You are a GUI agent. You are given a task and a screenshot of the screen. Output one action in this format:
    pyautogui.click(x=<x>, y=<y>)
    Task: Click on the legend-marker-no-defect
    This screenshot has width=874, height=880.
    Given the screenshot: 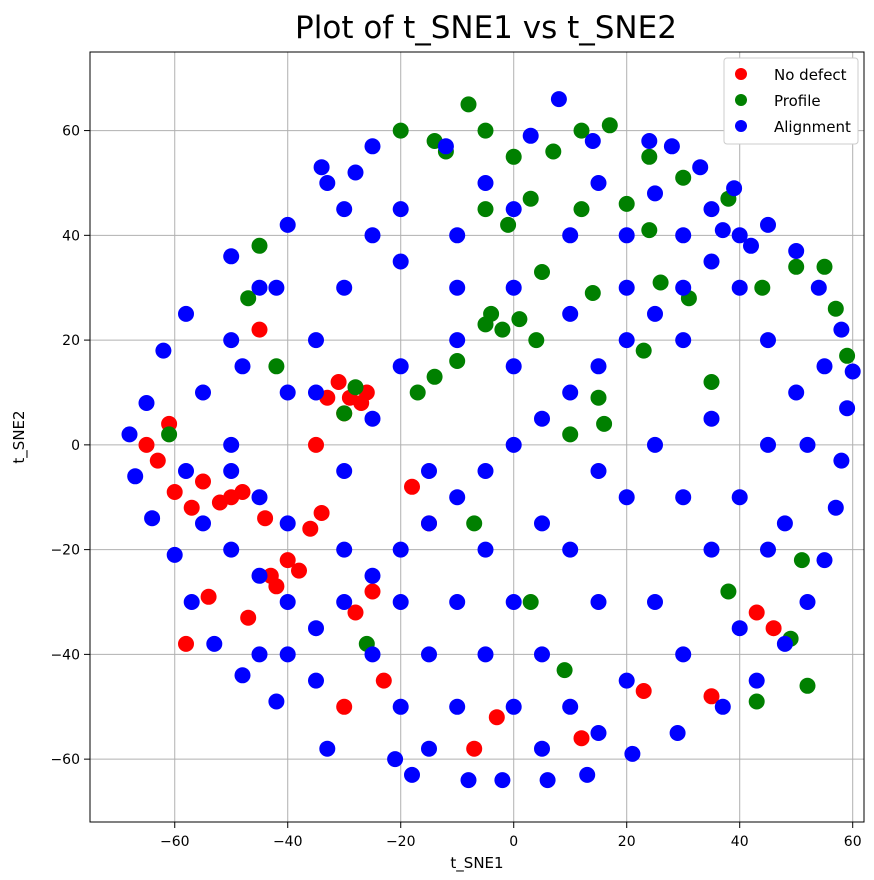 What is the action you would take?
    pyautogui.click(x=741, y=74)
    